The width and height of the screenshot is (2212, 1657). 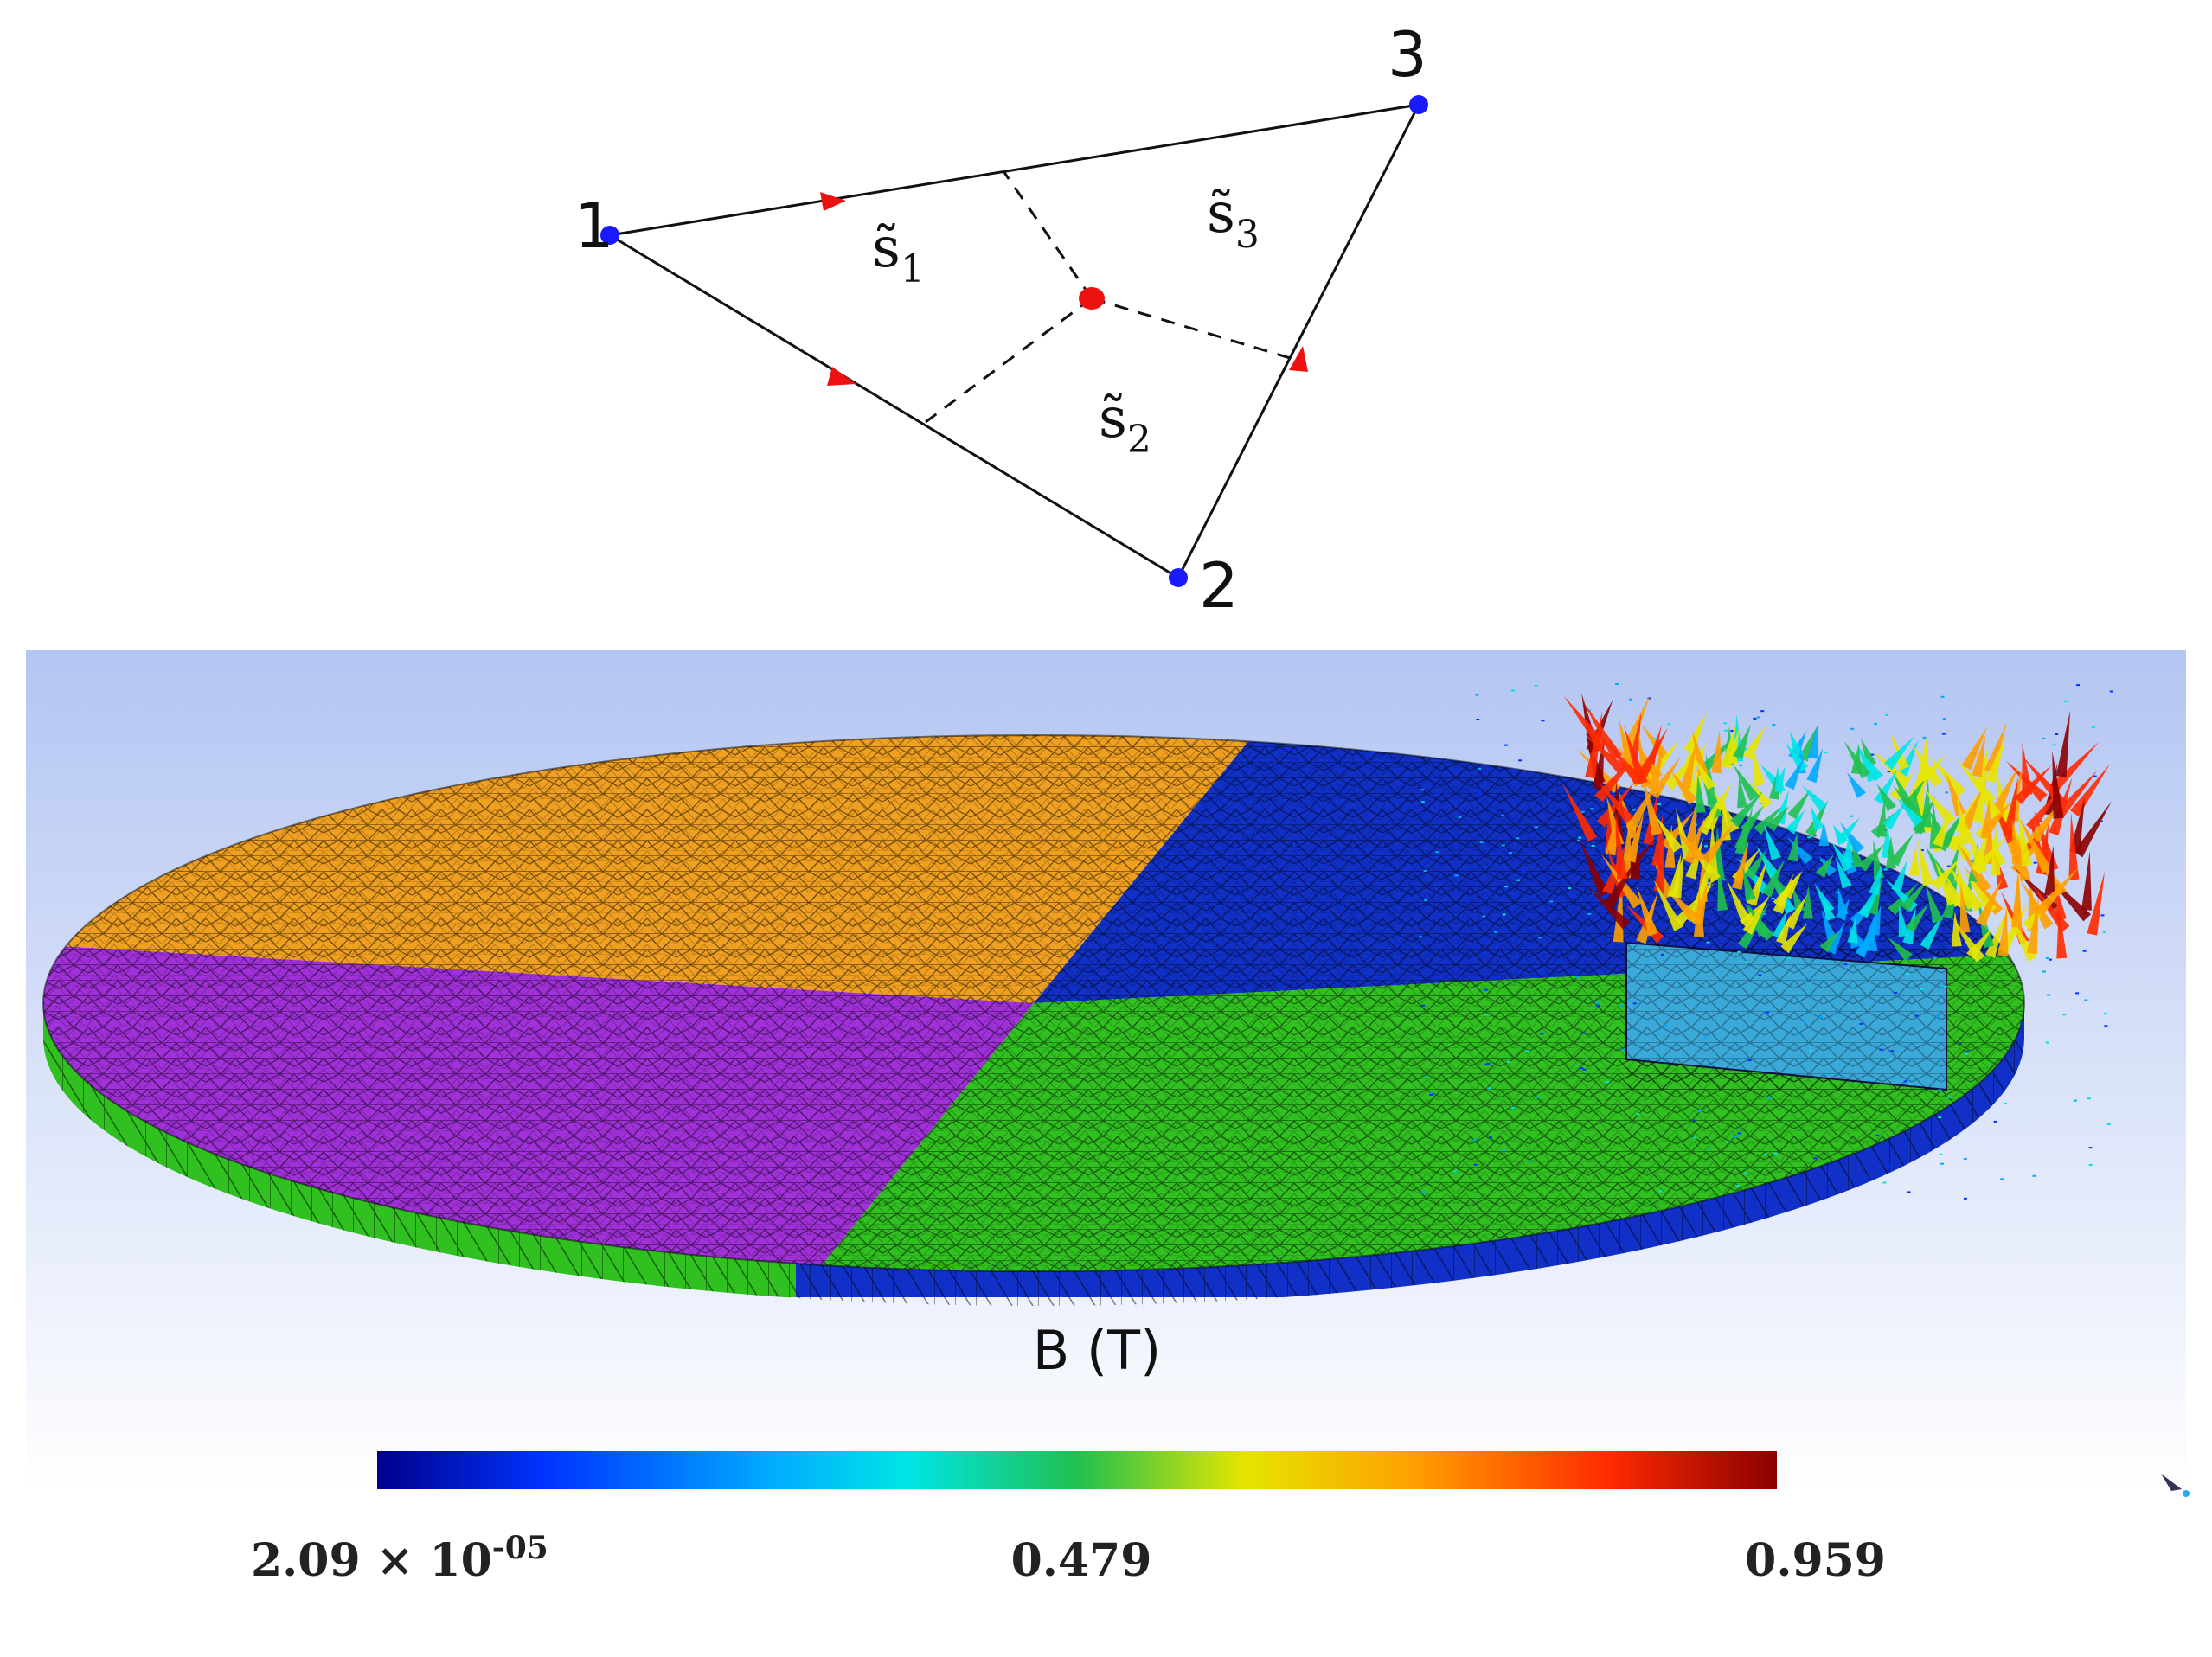 What do you see at coordinates (1111, 297) in the screenshot?
I see `median-dual-lines` at bounding box center [1111, 297].